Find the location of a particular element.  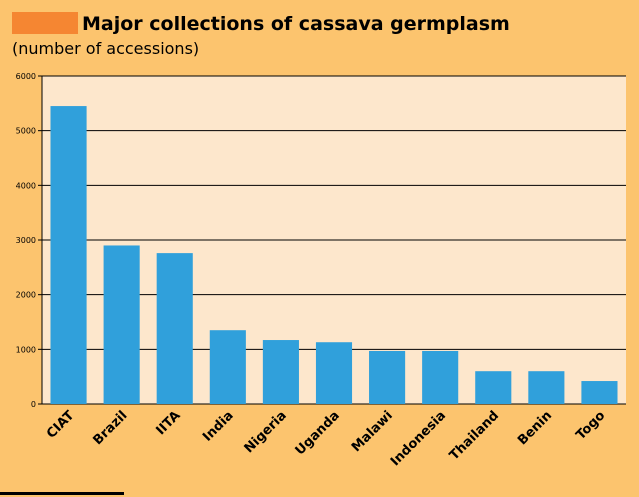

y-tick-label: 1000 is located at coordinates (26, 349).